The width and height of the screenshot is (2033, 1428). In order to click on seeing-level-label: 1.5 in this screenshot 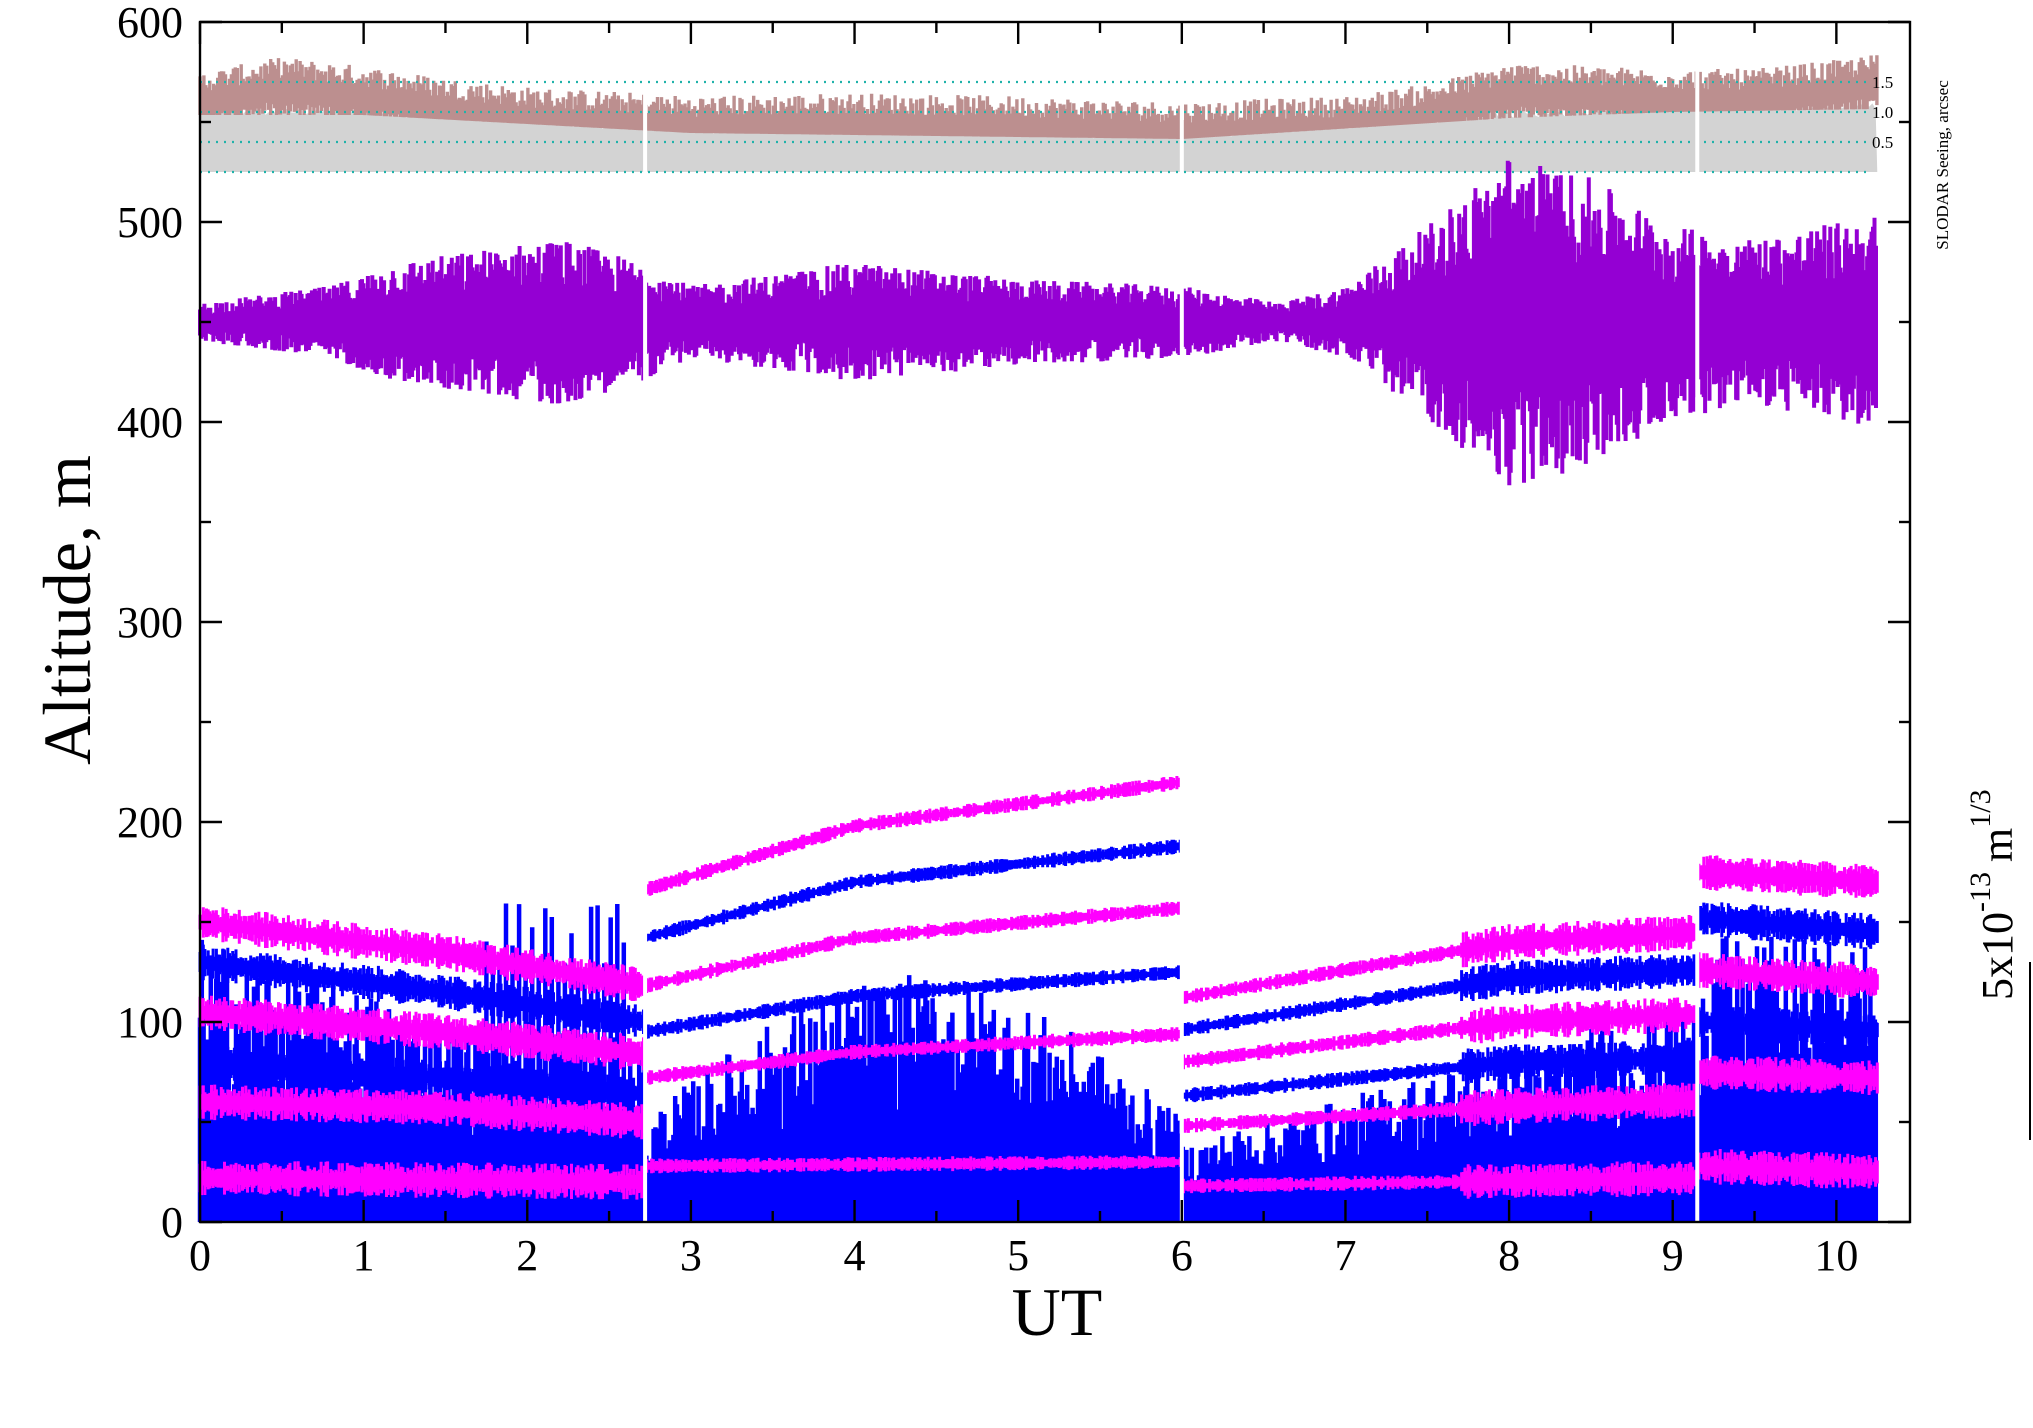, I will do `click(1882, 82)`.